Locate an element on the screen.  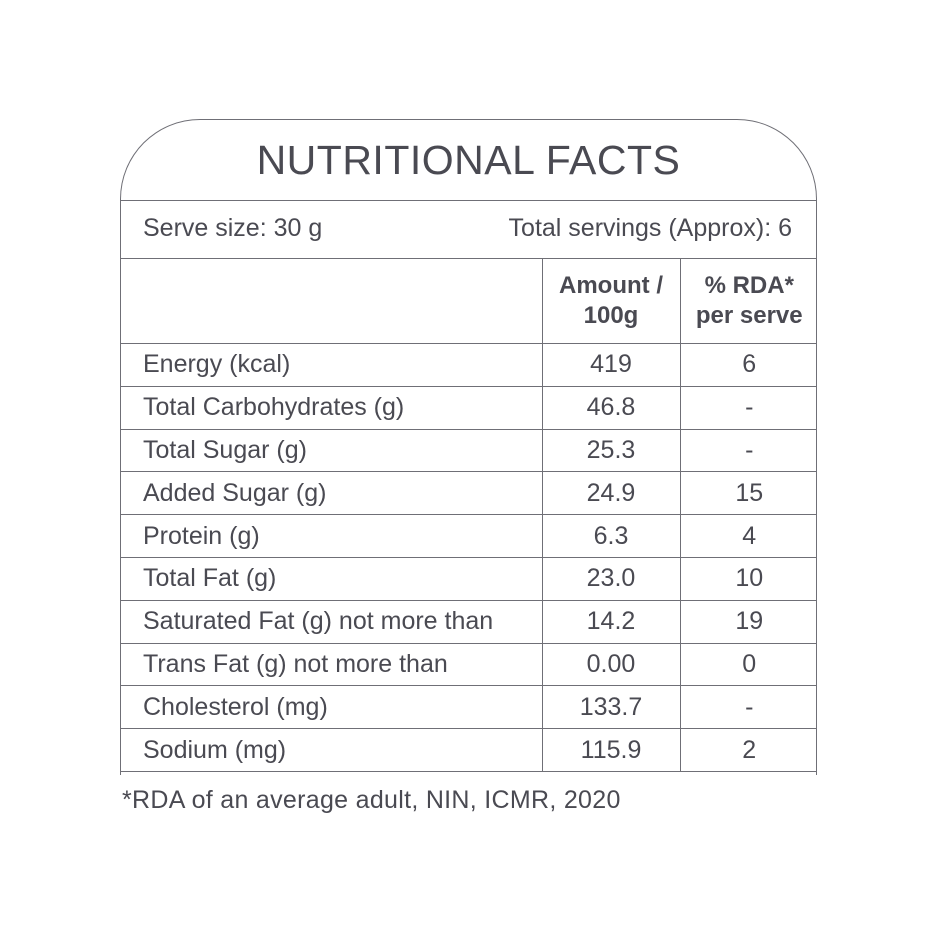
header-amount-line1: Amount / is located at coordinates (611, 285).